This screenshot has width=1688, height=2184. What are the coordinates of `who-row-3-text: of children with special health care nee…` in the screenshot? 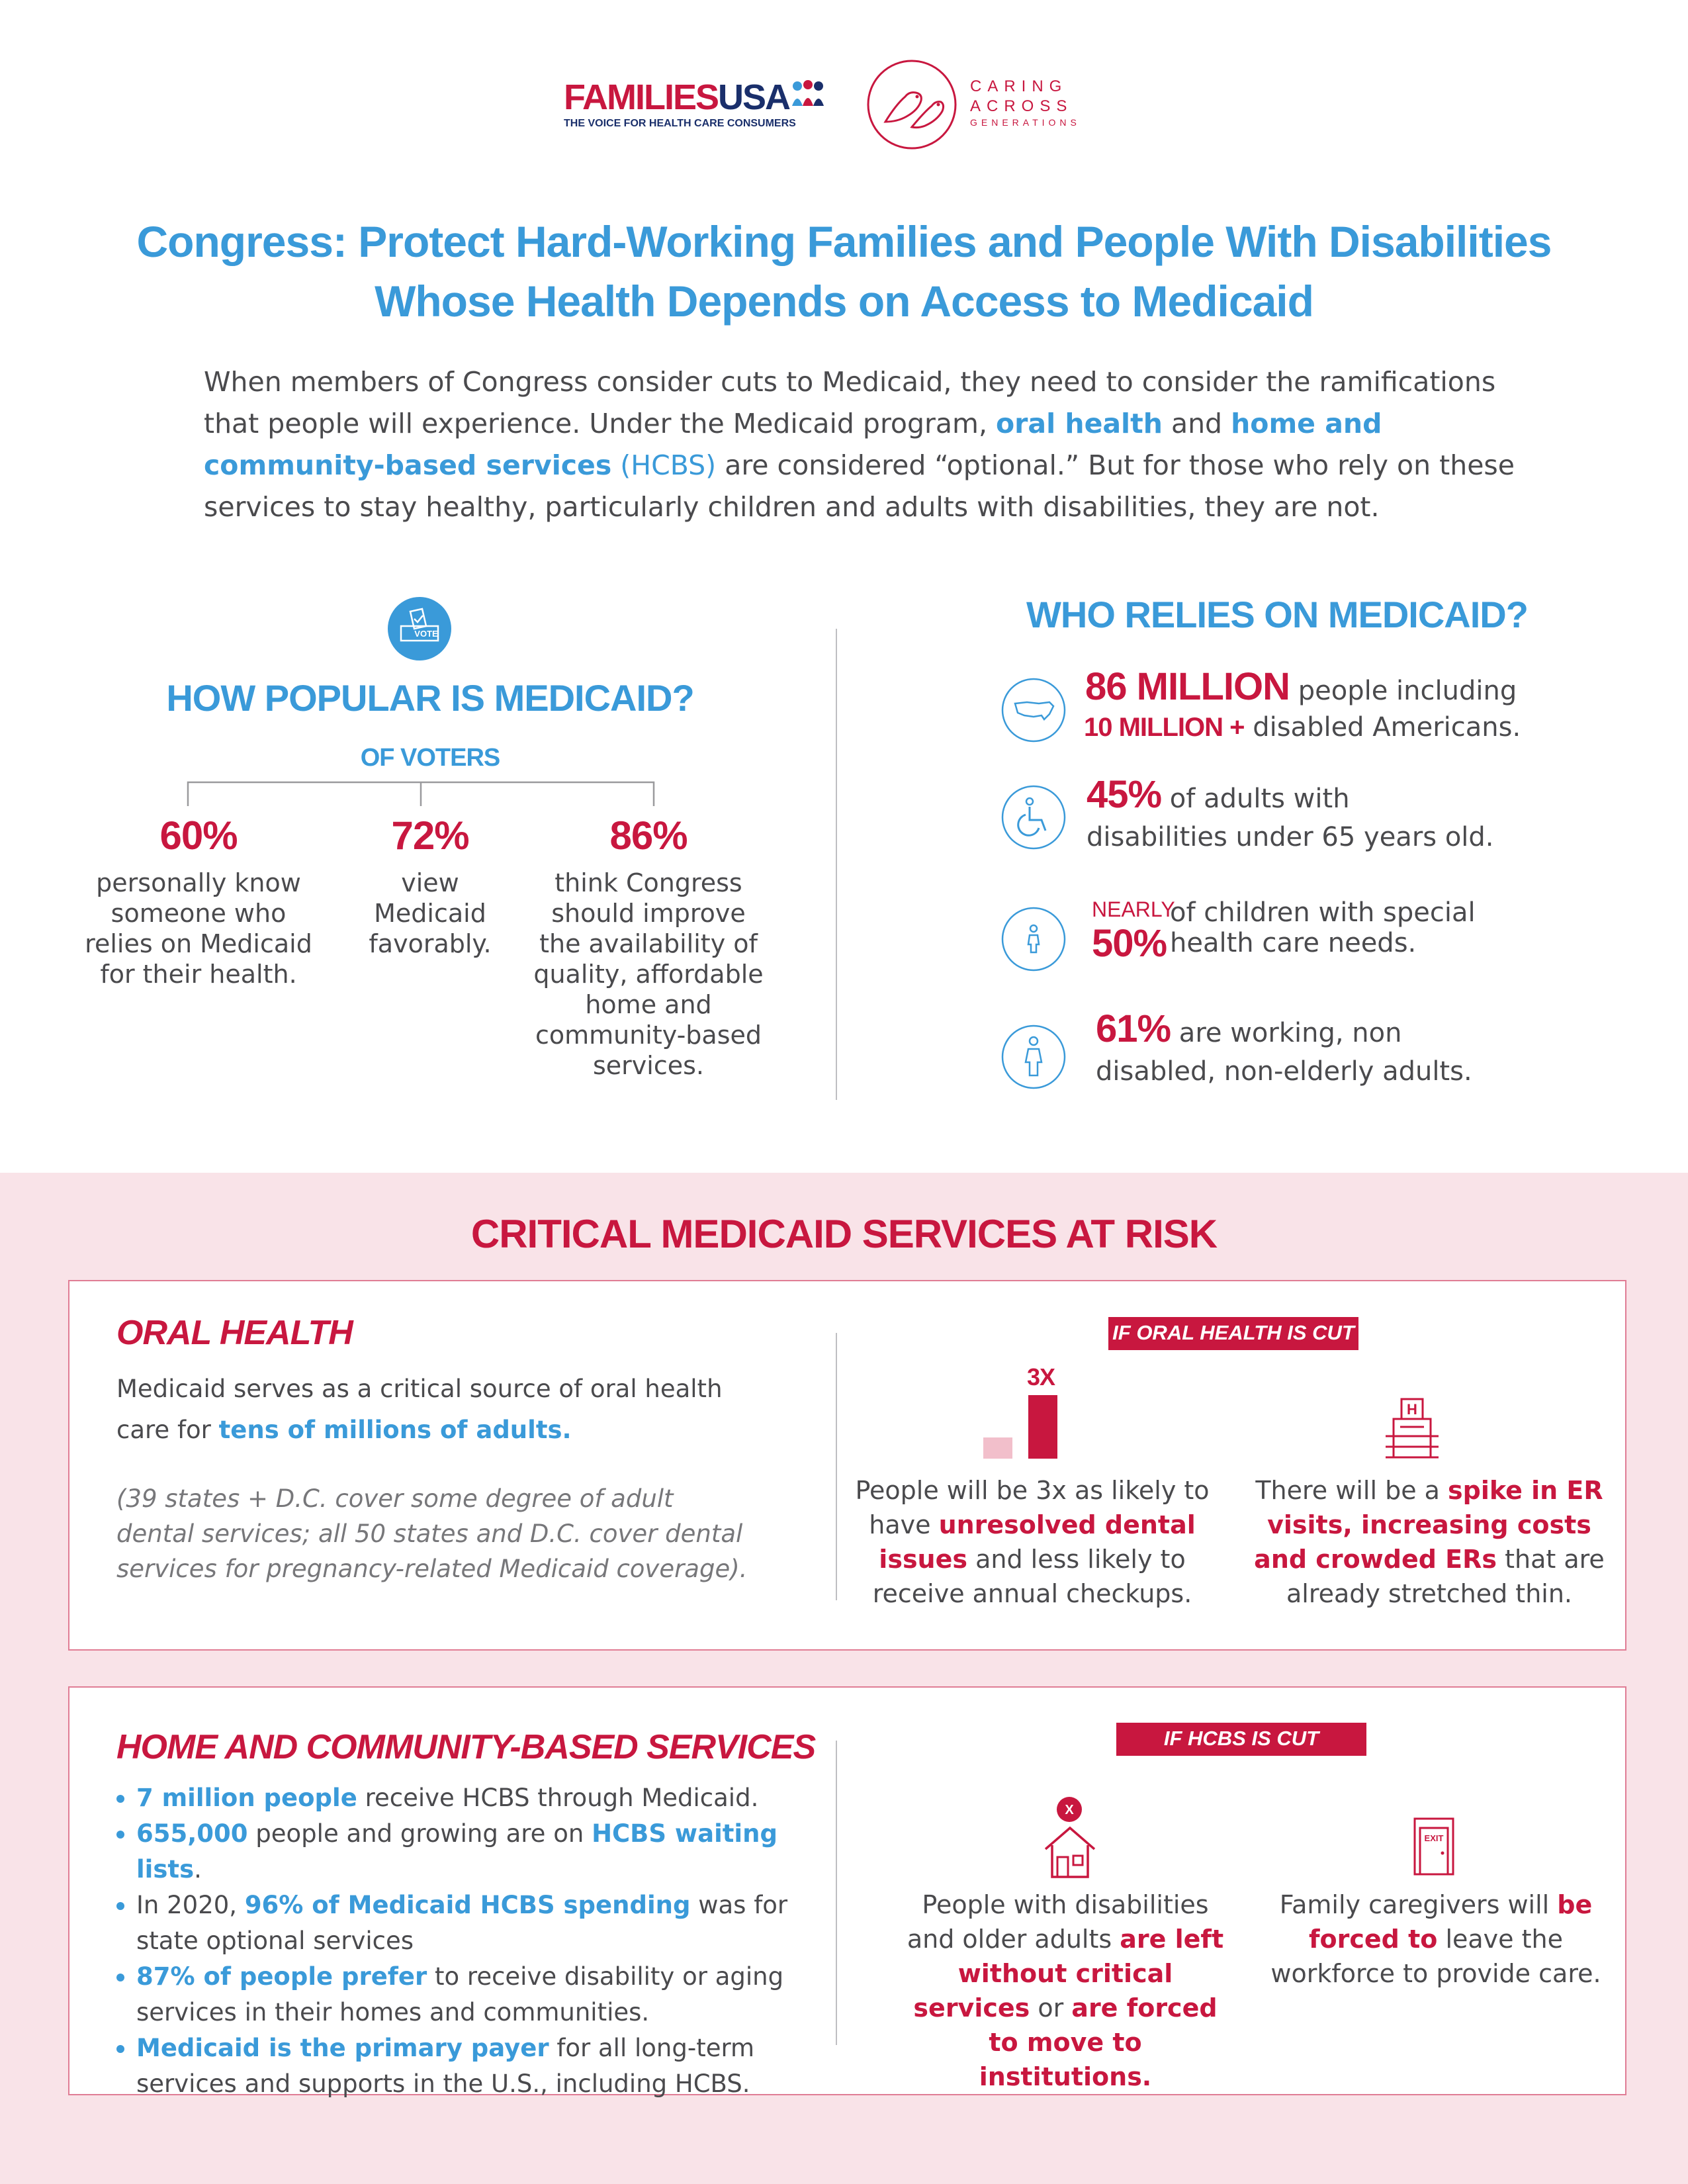 It's located at (1323, 927).